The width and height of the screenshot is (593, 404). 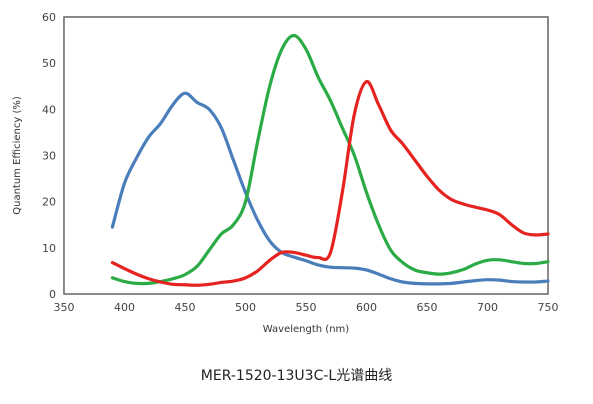 What do you see at coordinates (185, 307) in the screenshot?
I see `x-tick-label: 450` at bounding box center [185, 307].